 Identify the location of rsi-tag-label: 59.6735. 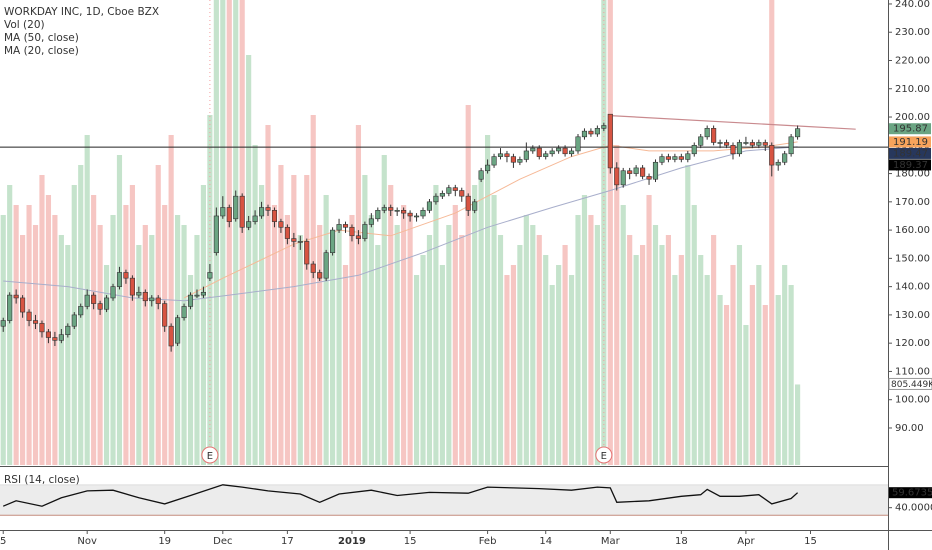
(912, 493).